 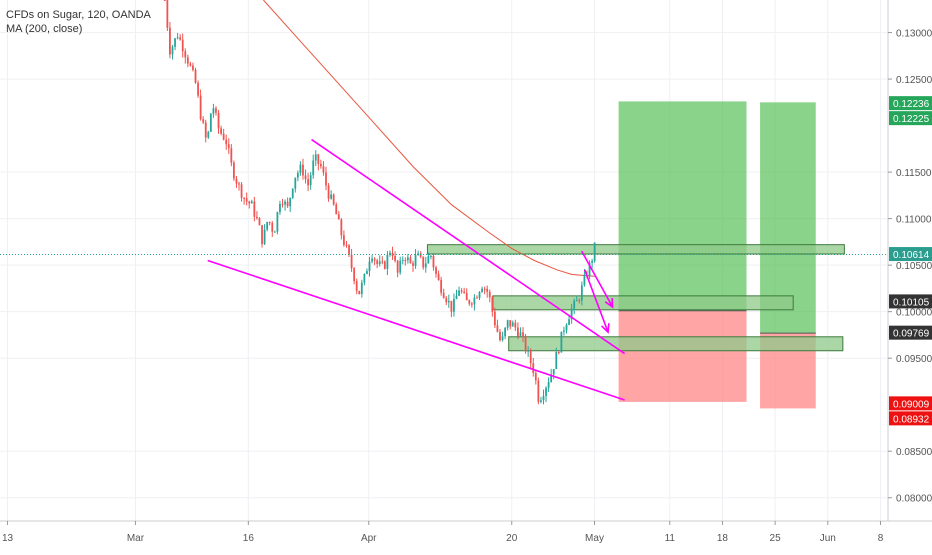 What do you see at coordinates (914, 220) in the screenshot?
I see `y-tick-label: 0.11000` at bounding box center [914, 220].